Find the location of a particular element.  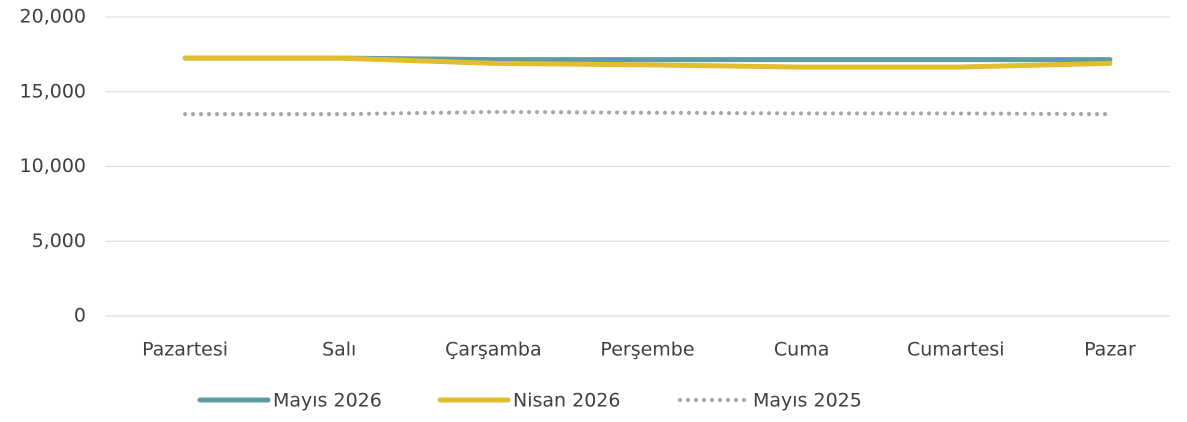

x-tick-label: Perşembe is located at coordinates (647, 350).